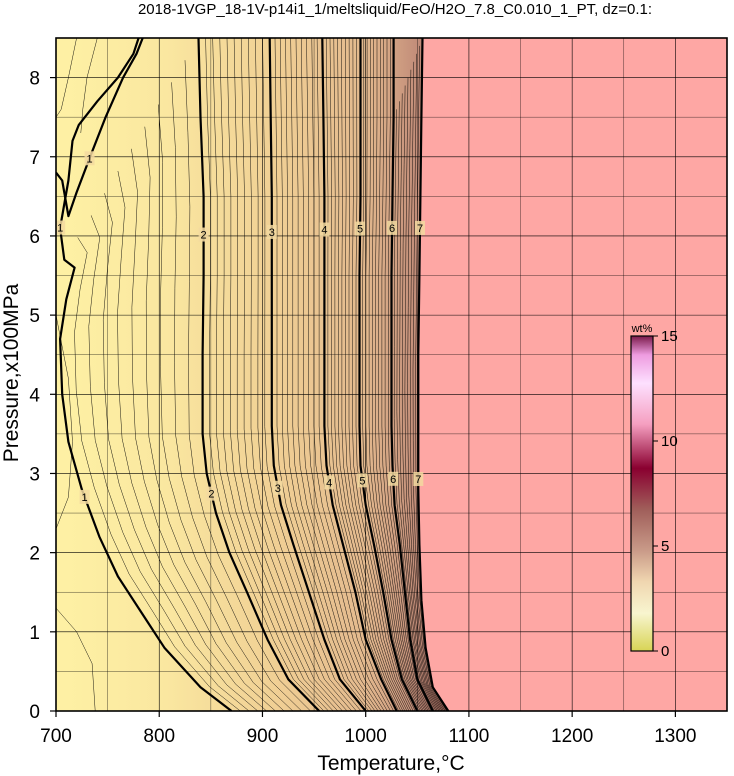 This screenshot has width=734, height=776. What do you see at coordinates (366, 736) in the screenshot?
I see `x-tick-label: 1000` at bounding box center [366, 736].